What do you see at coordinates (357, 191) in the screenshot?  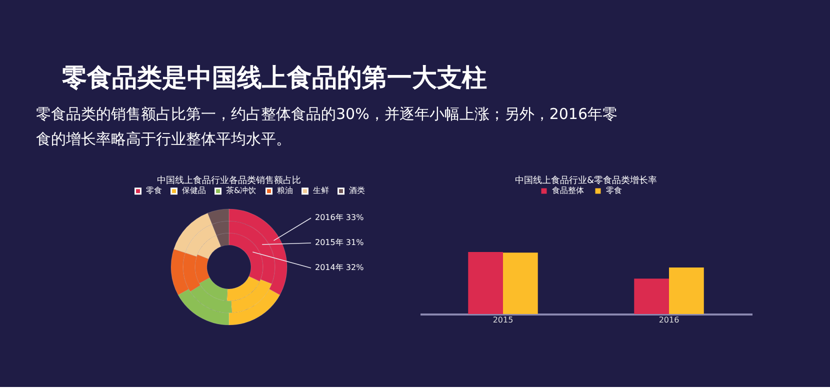 I see `legend-label: 酒类` at bounding box center [357, 191].